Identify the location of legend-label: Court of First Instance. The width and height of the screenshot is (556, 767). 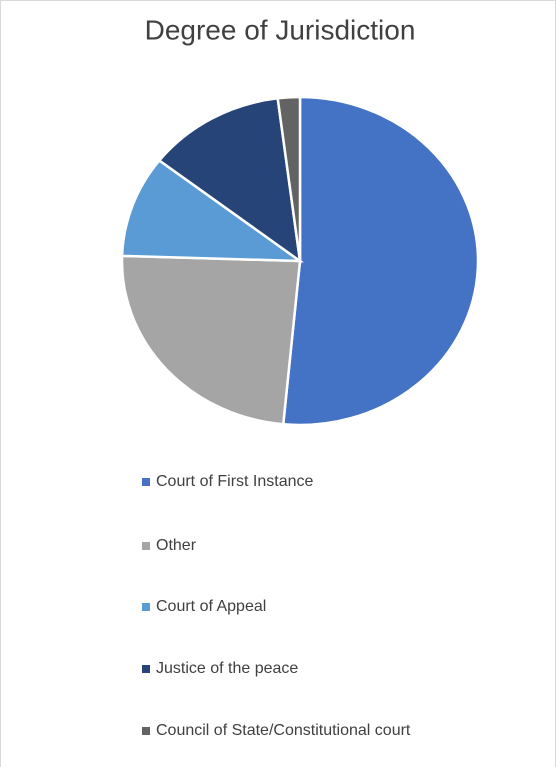
(235, 481).